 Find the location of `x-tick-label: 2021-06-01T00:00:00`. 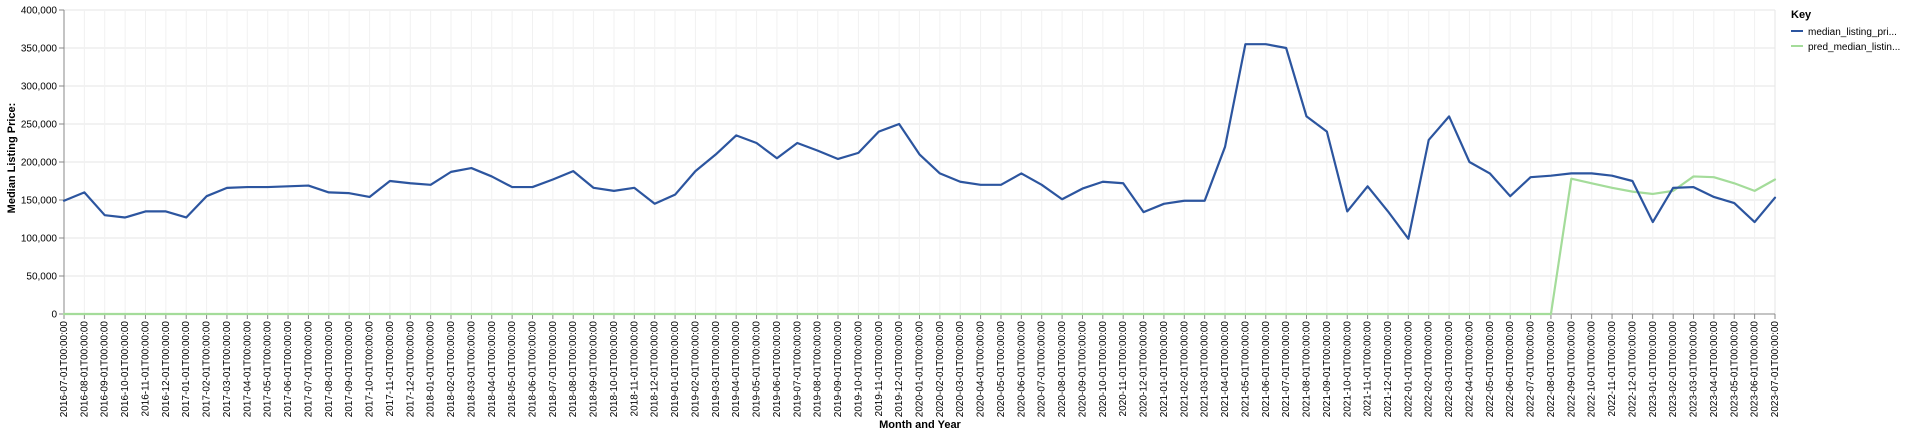

x-tick-label: 2021-06-01T00:00:00 is located at coordinates (1266, 369).